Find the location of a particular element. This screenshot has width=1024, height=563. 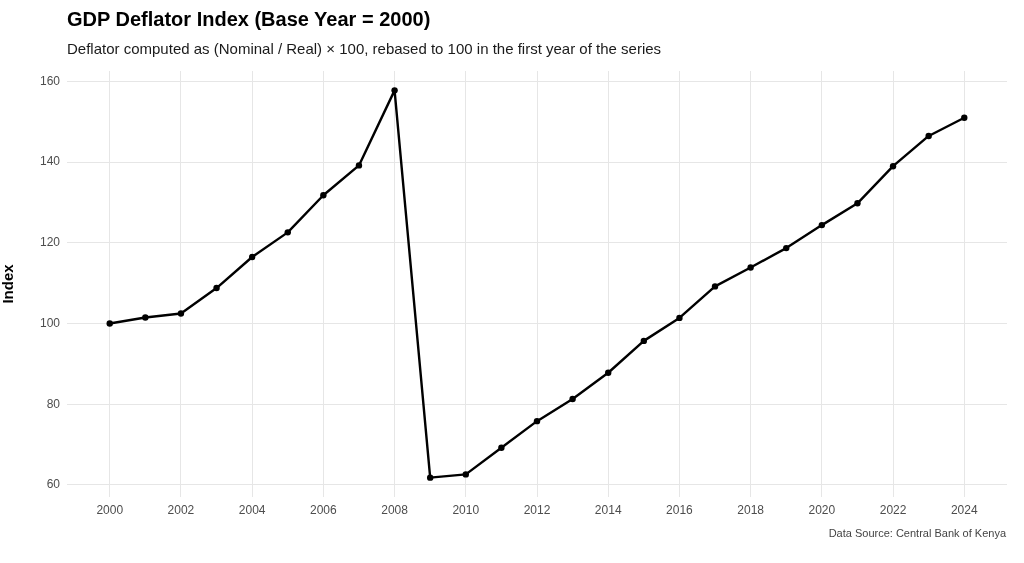

x-tick-label: 2002 is located at coordinates (181, 509).